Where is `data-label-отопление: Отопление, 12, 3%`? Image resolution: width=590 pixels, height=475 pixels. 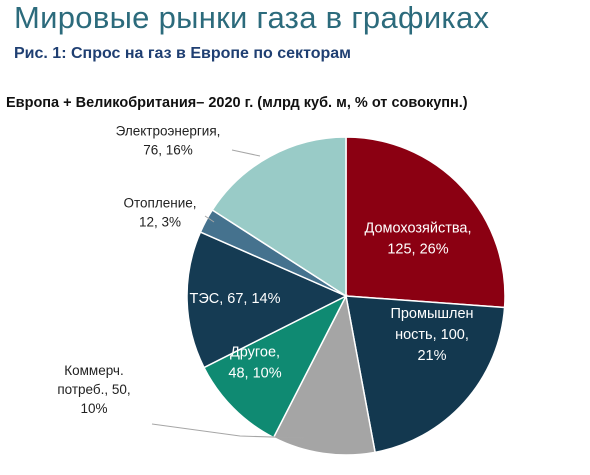 data-label-отопление: Отопление, 12, 3% is located at coordinates (160, 213).